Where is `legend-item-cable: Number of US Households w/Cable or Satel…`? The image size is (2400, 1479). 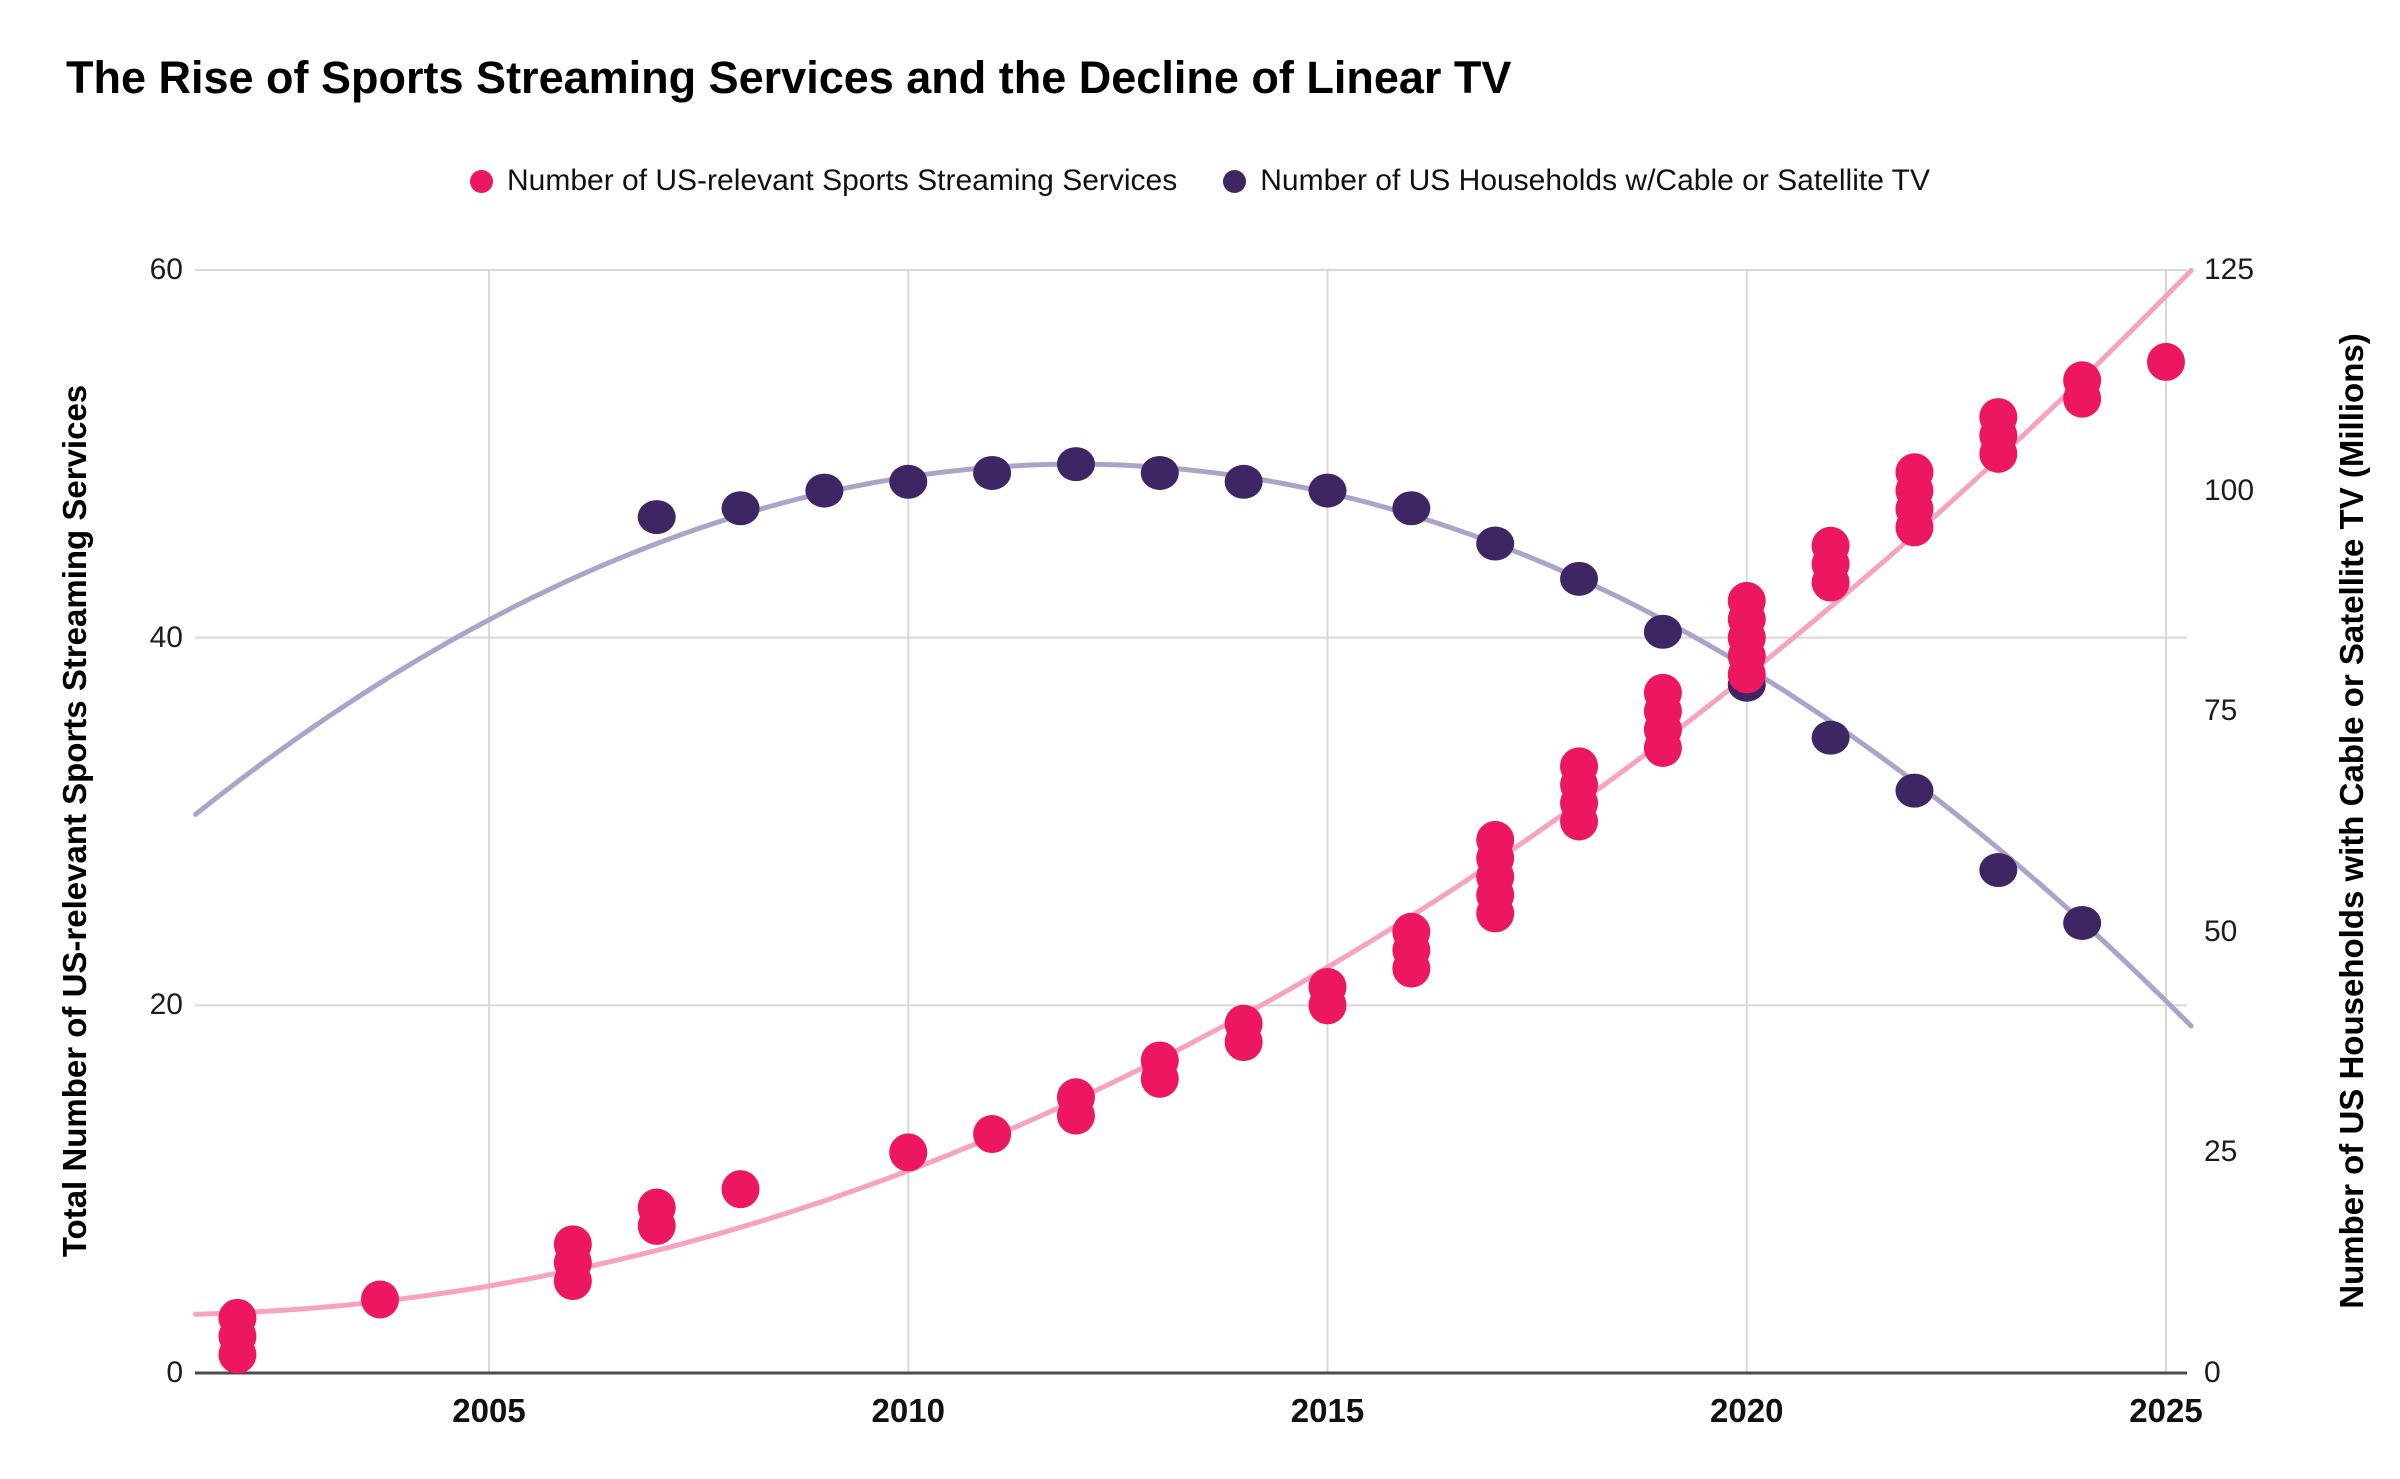
legend-item-cable: Number of US Households w/Cable or Satel… is located at coordinates (1576, 181).